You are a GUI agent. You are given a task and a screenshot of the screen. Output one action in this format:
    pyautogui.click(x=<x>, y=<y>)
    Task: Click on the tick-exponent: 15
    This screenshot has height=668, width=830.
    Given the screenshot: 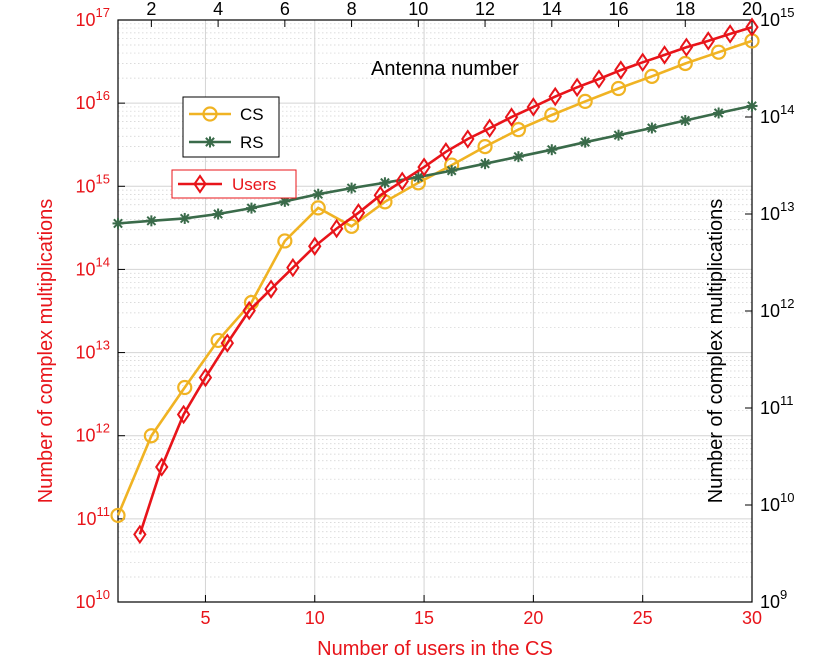 What is the action you would take?
    pyautogui.click(x=787, y=12)
    